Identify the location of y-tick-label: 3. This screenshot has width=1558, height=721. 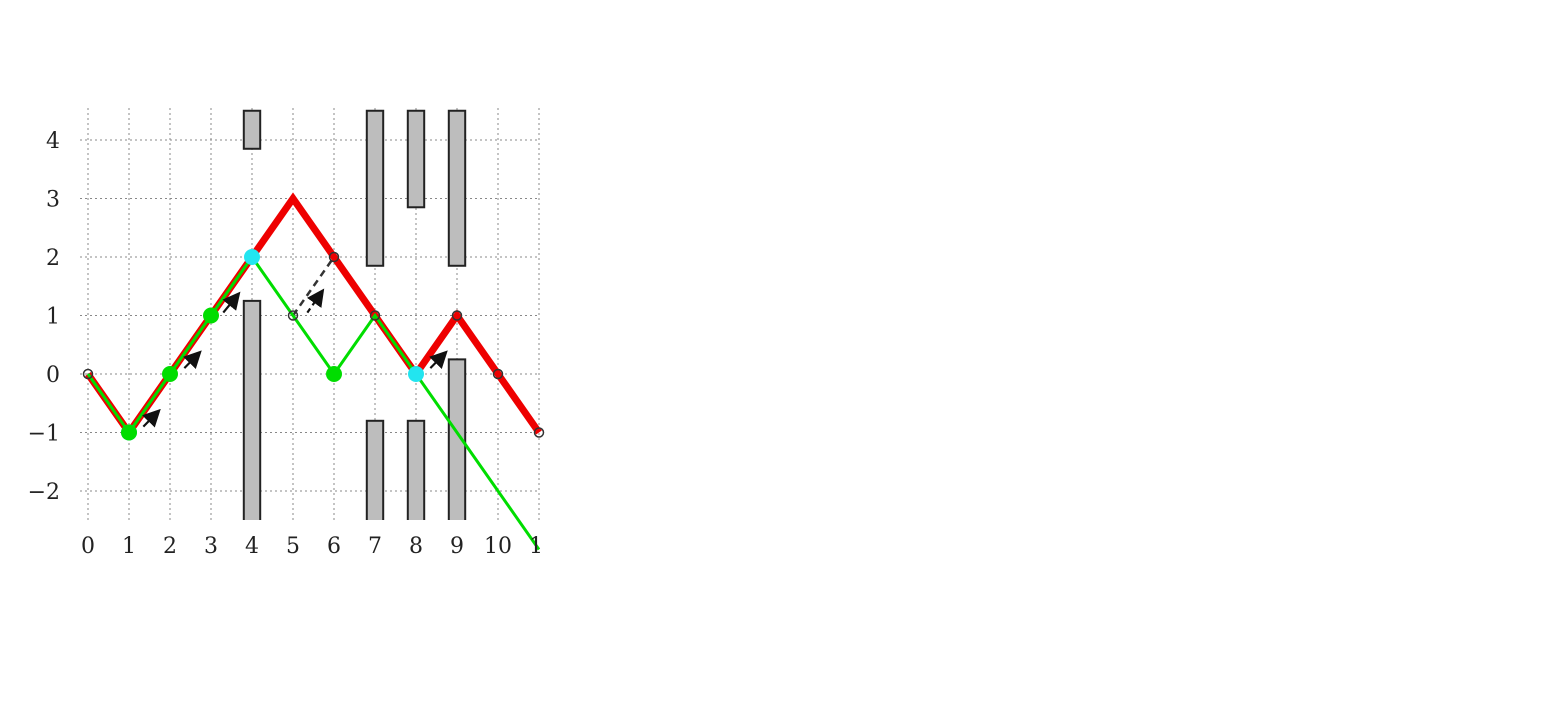
(53, 200).